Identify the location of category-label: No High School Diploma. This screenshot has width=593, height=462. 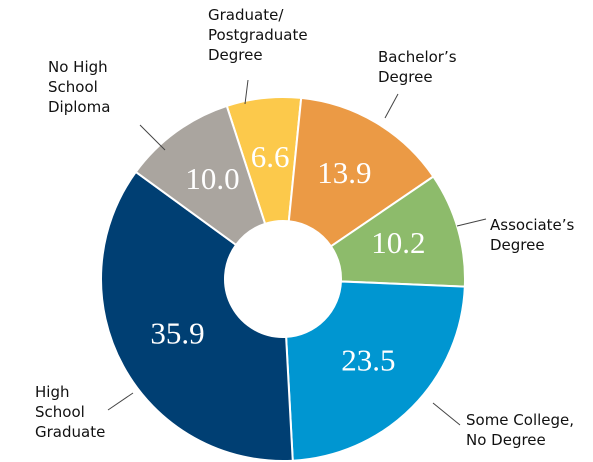
(79, 87).